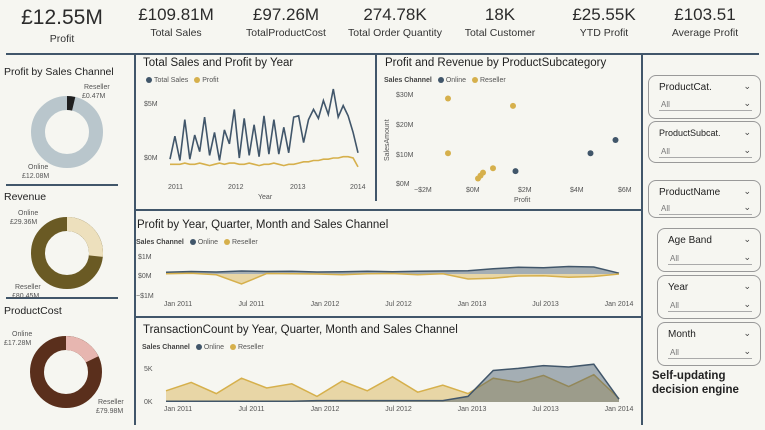 The height and width of the screenshot is (430, 765). I want to click on legend-total-sales-dot, so click(149, 80).